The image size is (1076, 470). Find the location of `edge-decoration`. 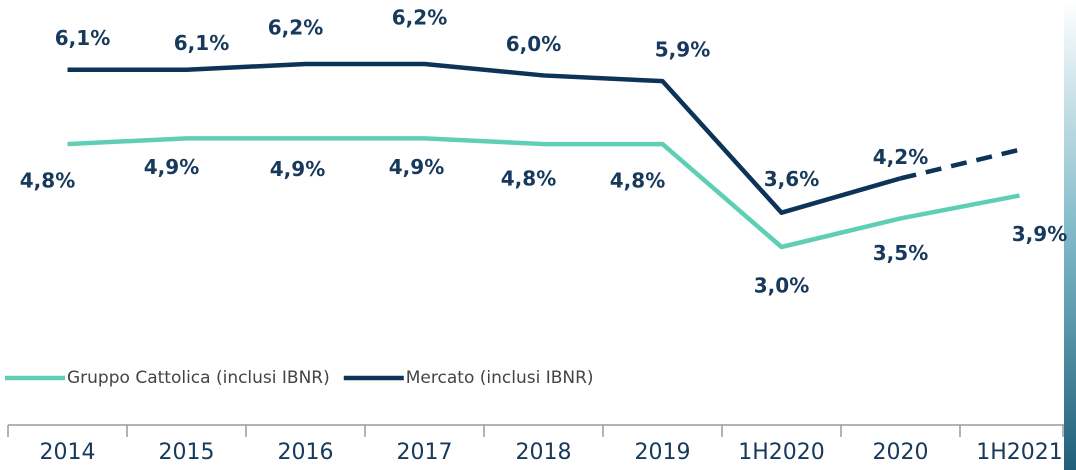

edge-decoration is located at coordinates (1070, 235).